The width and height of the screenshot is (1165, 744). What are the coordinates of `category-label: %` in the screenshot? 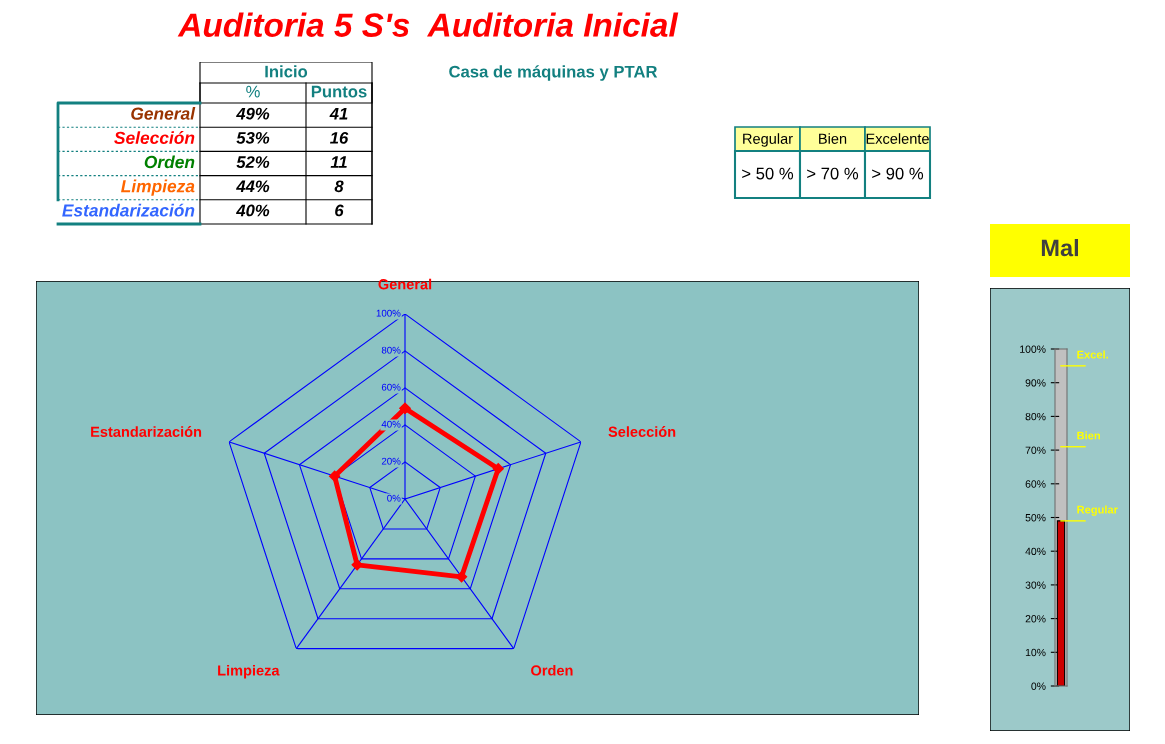 It's located at (253, 91).